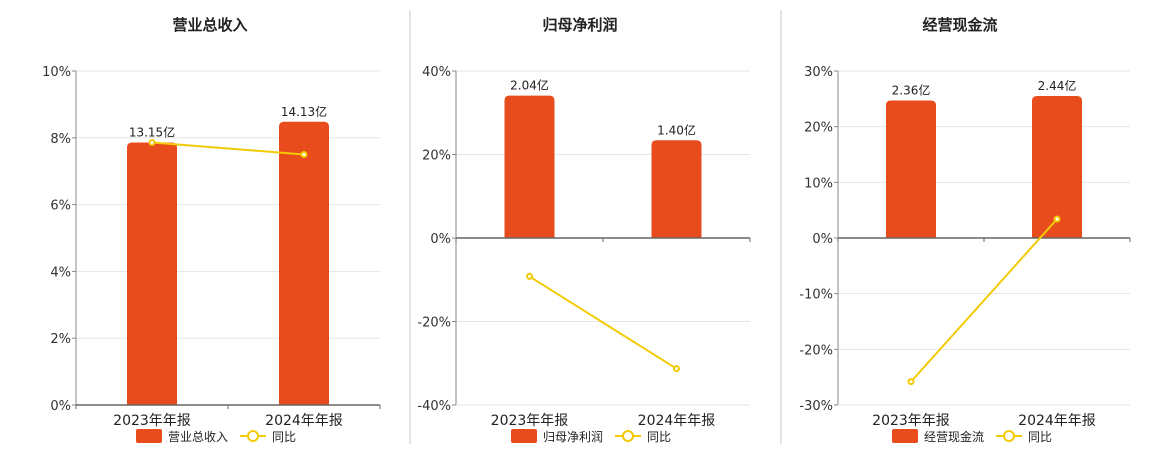  Describe the element at coordinates (304, 111) in the screenshot. I see `bar-data-label: 14.13亿` at that location.